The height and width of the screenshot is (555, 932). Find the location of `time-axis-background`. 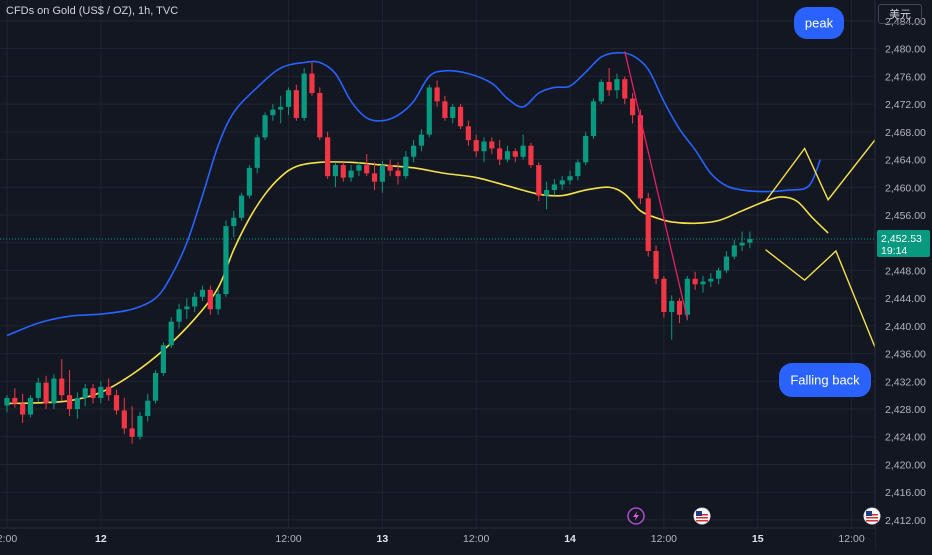

time-axis-background is located at coordinates (437, 539).